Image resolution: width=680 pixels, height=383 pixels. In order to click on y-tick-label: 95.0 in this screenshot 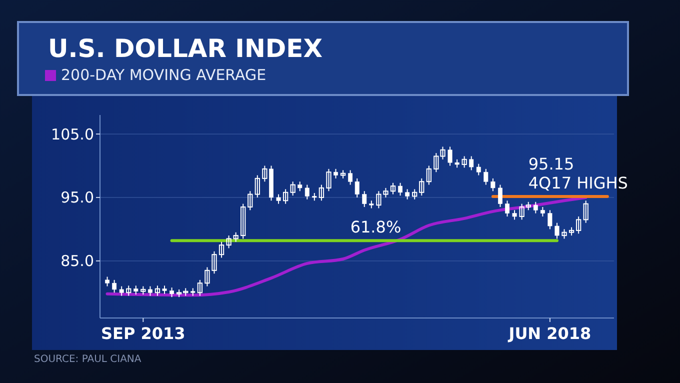, I will do `click(77, 197)`.